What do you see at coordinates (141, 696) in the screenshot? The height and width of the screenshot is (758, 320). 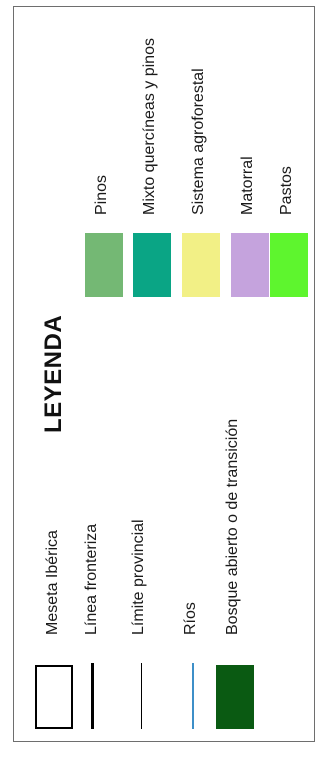 I see `limite-provincial-symbol` at bounding box center [141, 696].